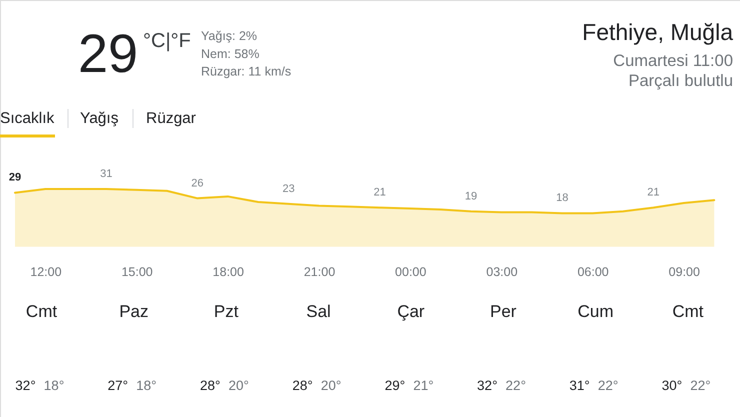 This screenshot has width=740, height=417. I want to click on text: 21°, so click(423, 385).